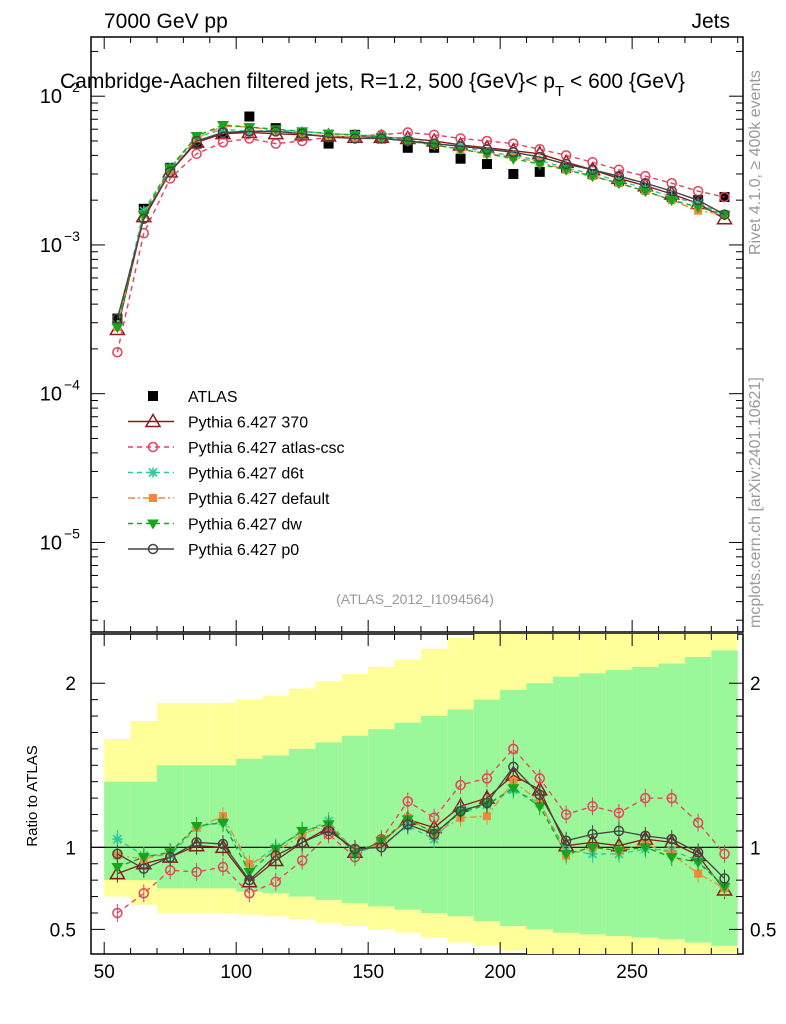 Image resolution: width=786 pixels, height=1024 pixels. I want to click on x-tick-label: 250, so click(632, 972).